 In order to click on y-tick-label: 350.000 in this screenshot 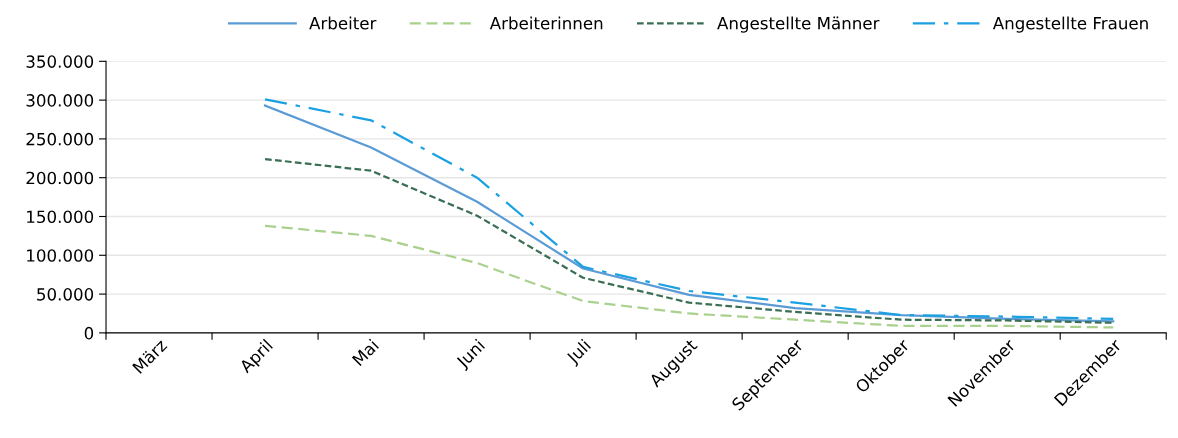, I will do `click(60, 61)`.